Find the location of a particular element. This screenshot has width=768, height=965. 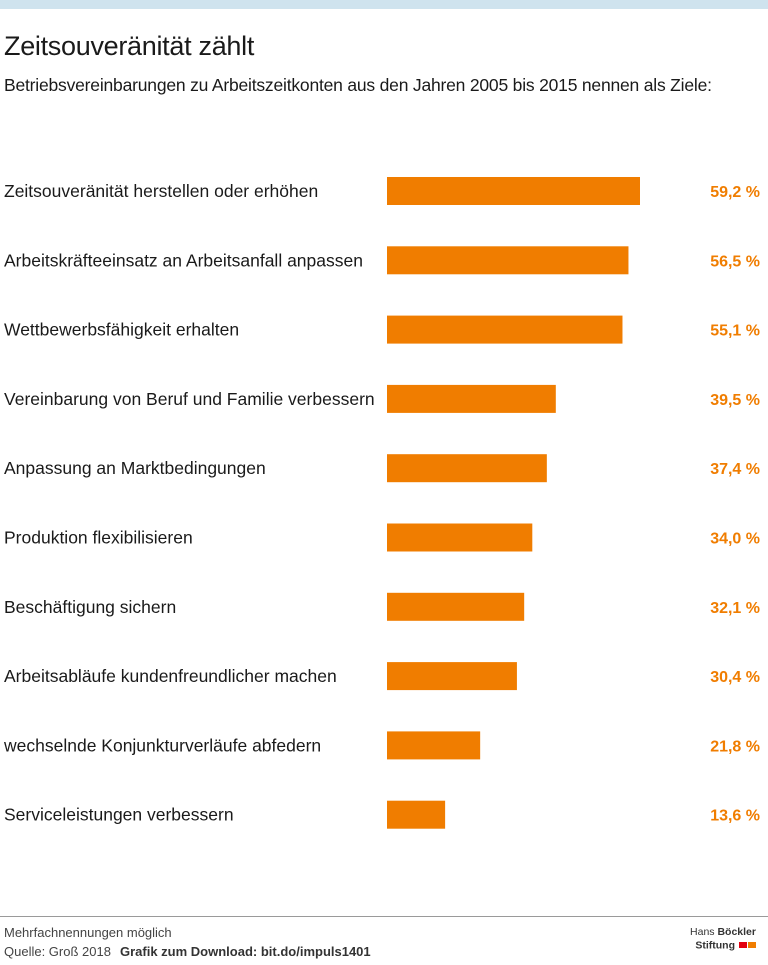

category-label: Produktion flexibilisieren is located at coordinates (98, 538).